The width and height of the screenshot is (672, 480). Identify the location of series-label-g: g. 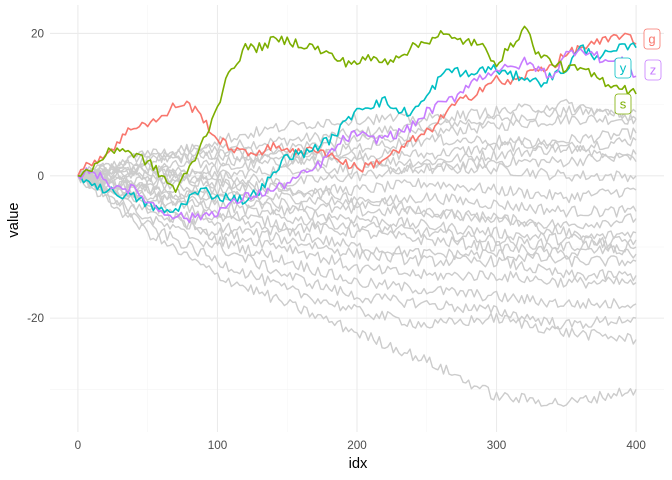
(652, 39).